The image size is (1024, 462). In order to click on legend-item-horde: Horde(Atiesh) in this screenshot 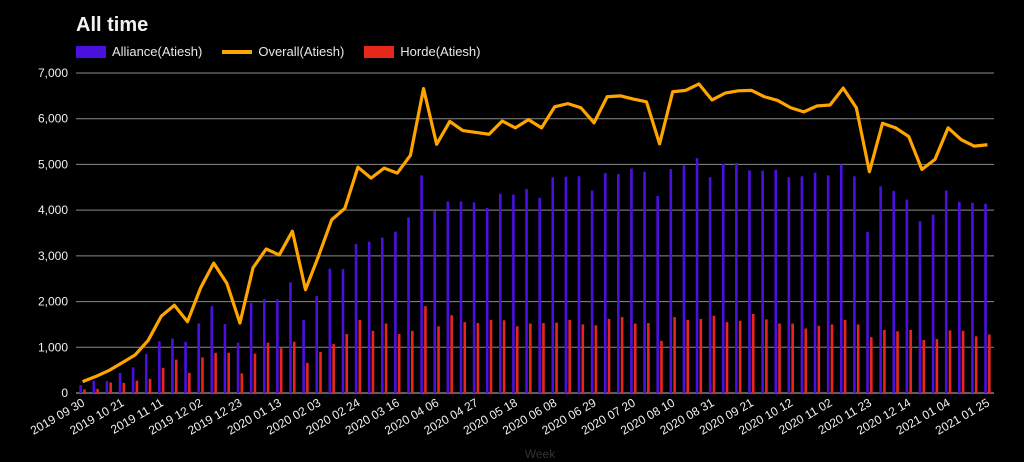, I will do `click(422, 51)`.